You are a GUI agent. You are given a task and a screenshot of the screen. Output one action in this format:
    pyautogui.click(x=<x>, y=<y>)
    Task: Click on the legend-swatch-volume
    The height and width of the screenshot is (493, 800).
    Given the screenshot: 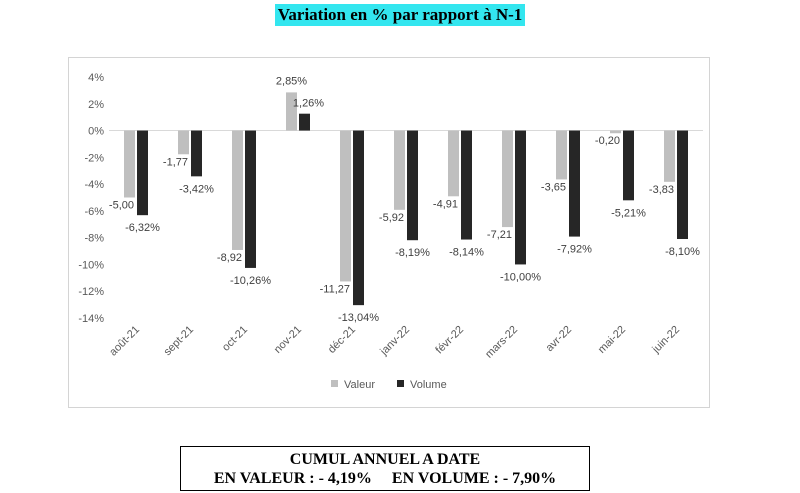 What is the action you would take?
    pyautogui.click(x=400, y=383)
    